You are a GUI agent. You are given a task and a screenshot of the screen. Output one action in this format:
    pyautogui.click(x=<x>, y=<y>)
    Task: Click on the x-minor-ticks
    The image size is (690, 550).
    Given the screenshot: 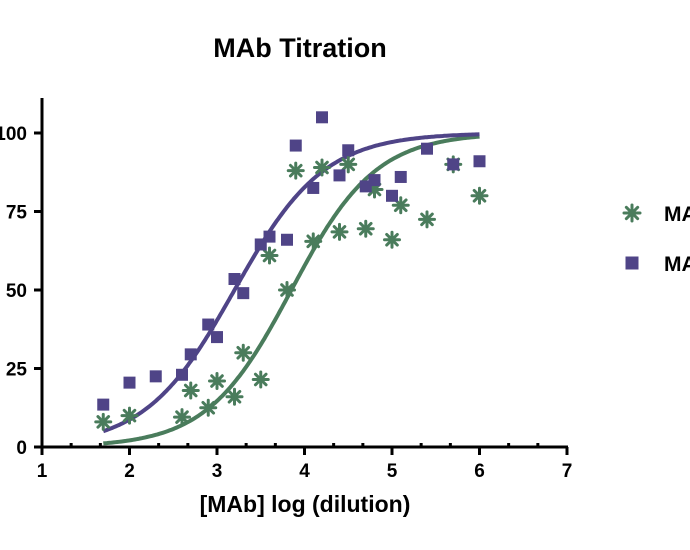 What is the action you would take?
    pyautogui.click(x=304, y=445)
    